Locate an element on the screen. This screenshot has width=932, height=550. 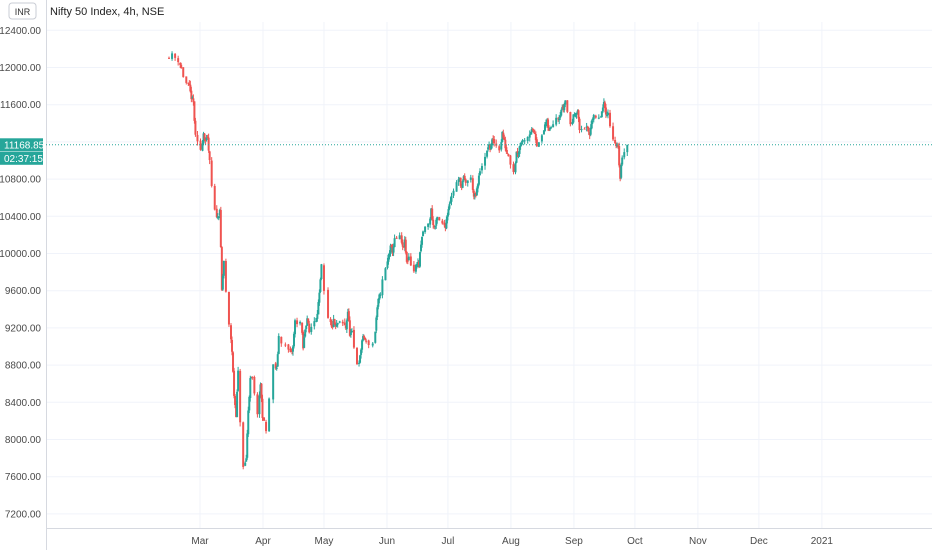
countdown-badge is located at coordinates (21, 158).